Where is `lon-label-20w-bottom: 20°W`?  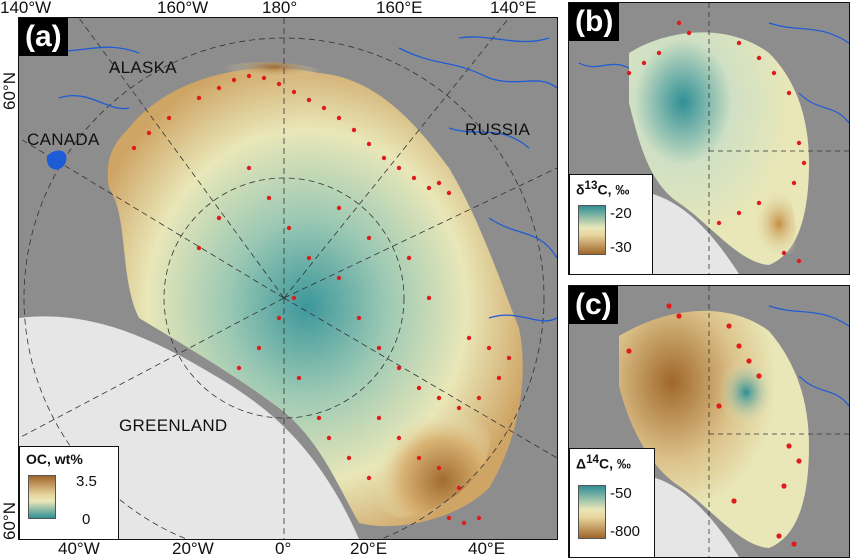
lon-label-20w-bottom: 20°W is located at coordinates (193, 548).